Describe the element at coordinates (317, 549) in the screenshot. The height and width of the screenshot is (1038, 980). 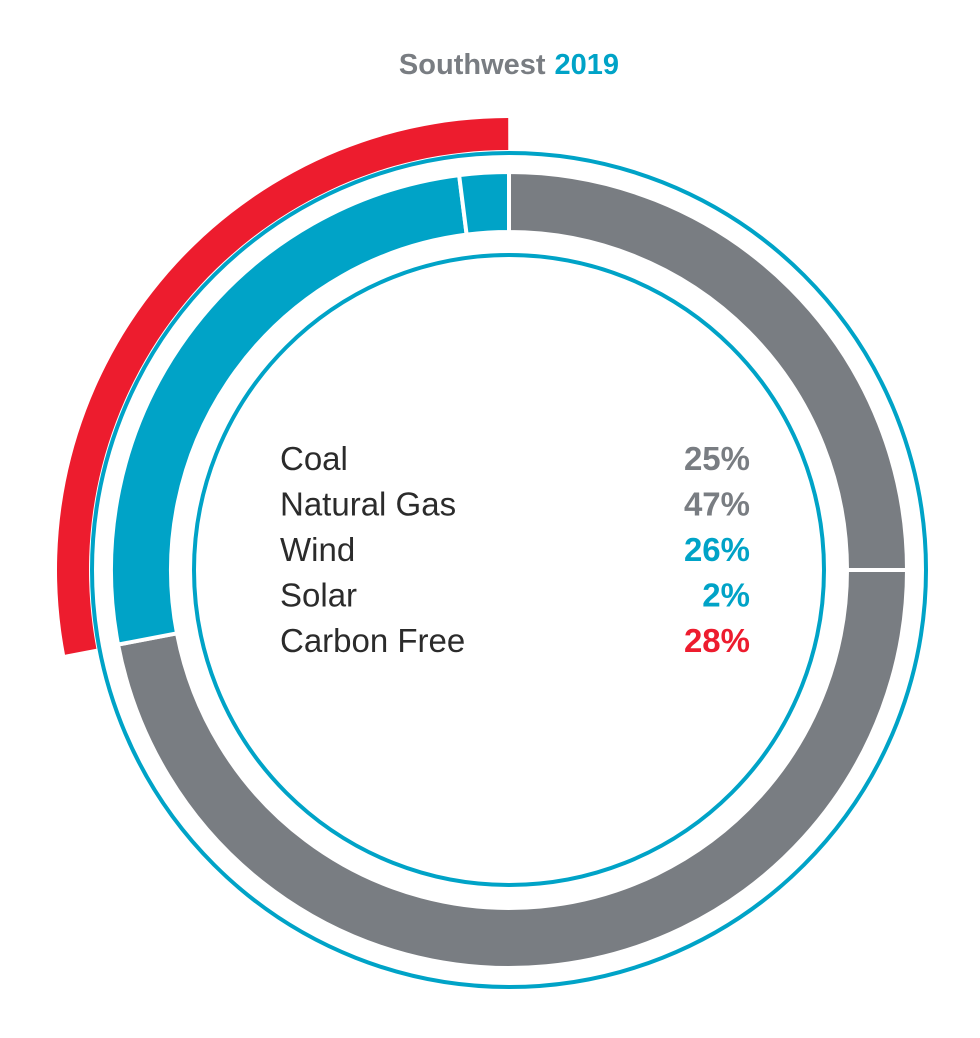
I see `legend-label-wind: Wind` at that location.